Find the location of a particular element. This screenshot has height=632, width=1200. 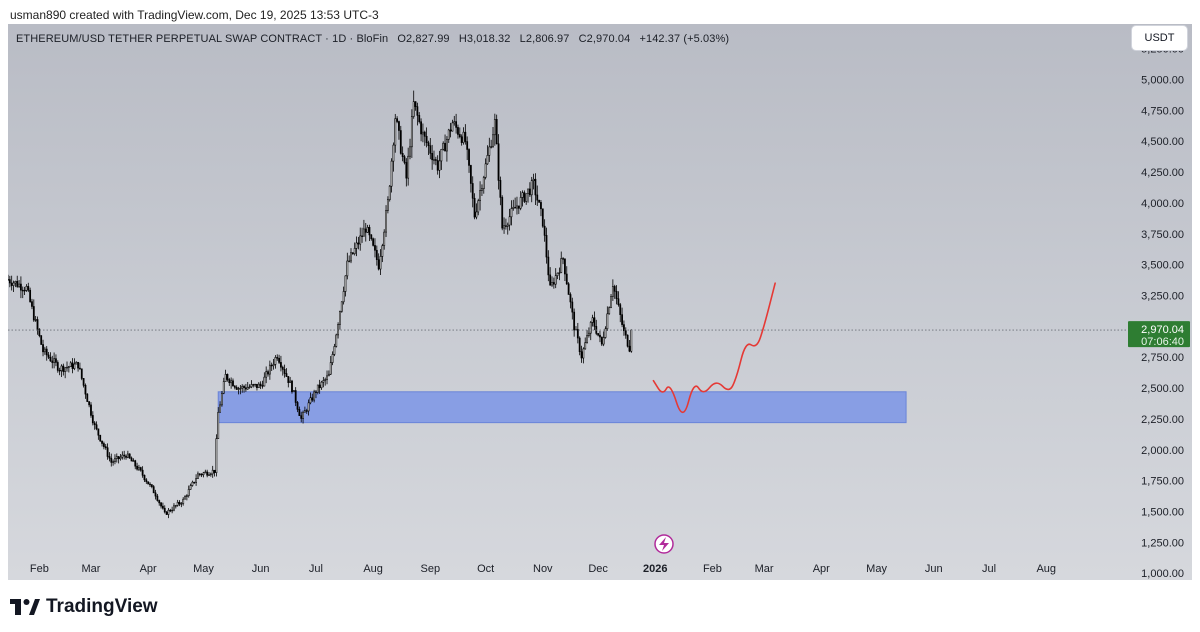

demand-zone is located at coordinates (562, 407).